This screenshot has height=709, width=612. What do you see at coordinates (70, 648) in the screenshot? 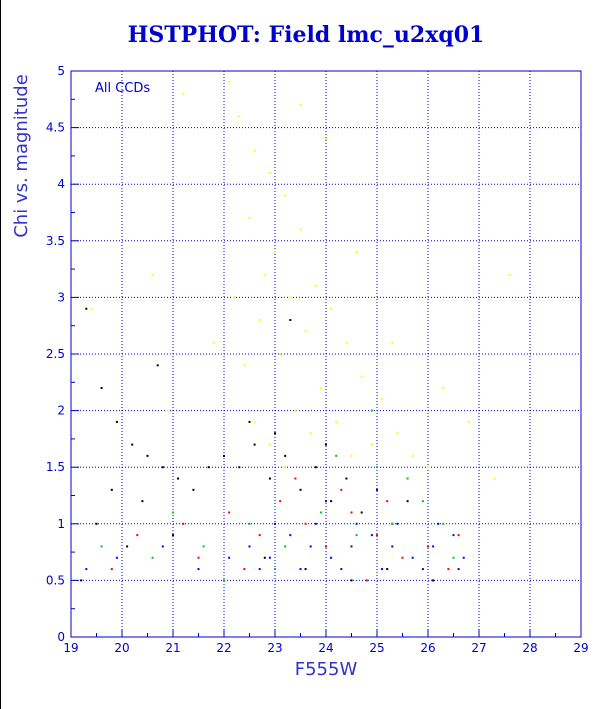
I see `x-tick-label: 19` at bounding box center [70, 648].